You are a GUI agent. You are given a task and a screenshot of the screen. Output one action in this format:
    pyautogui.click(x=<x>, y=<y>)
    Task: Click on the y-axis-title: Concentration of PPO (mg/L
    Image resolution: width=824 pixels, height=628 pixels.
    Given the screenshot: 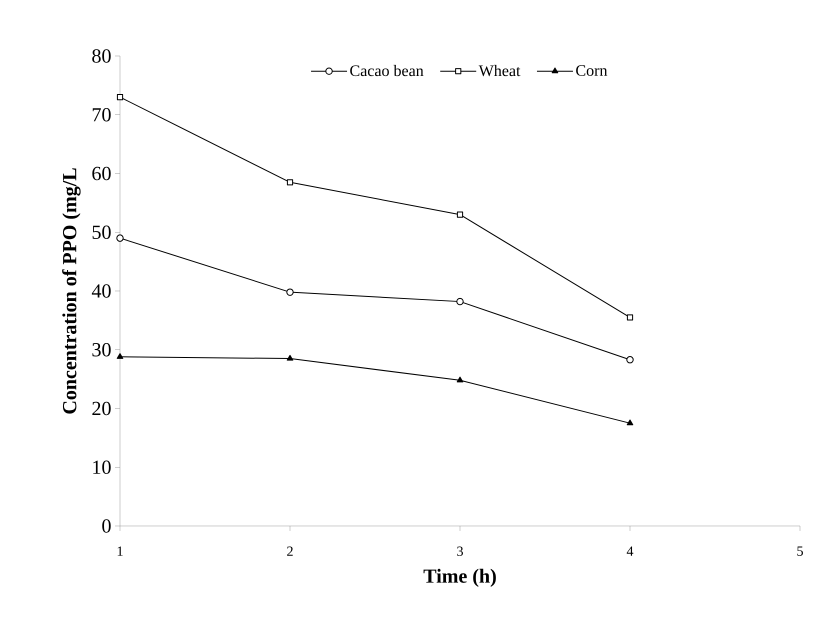 What is the action you would take?
    pyautogui.click(x=71, y=291)
    